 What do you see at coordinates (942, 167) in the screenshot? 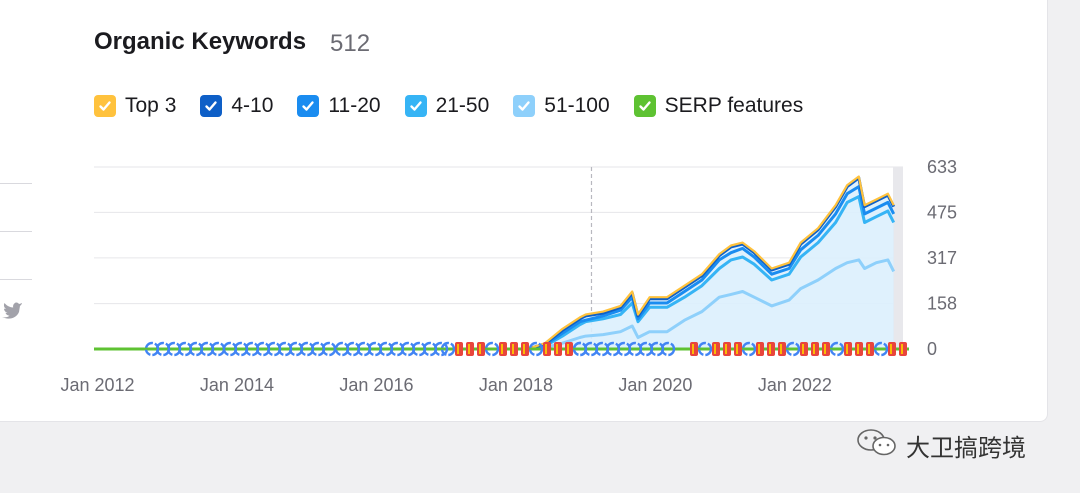
I see `y-tick-label: 633` at bounding box center [942, 167].